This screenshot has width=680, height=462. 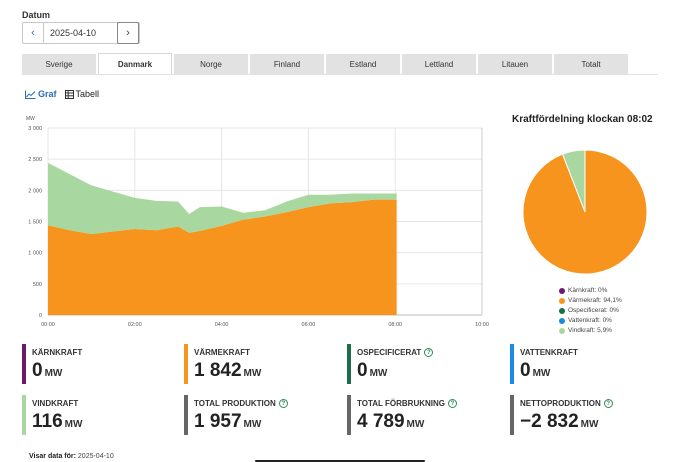 What do you see at coordinates (432, 403) in the screenshot?
I see `card-title: TOTAL FÖRBRUKNING?` at bounding box center [432, 403].